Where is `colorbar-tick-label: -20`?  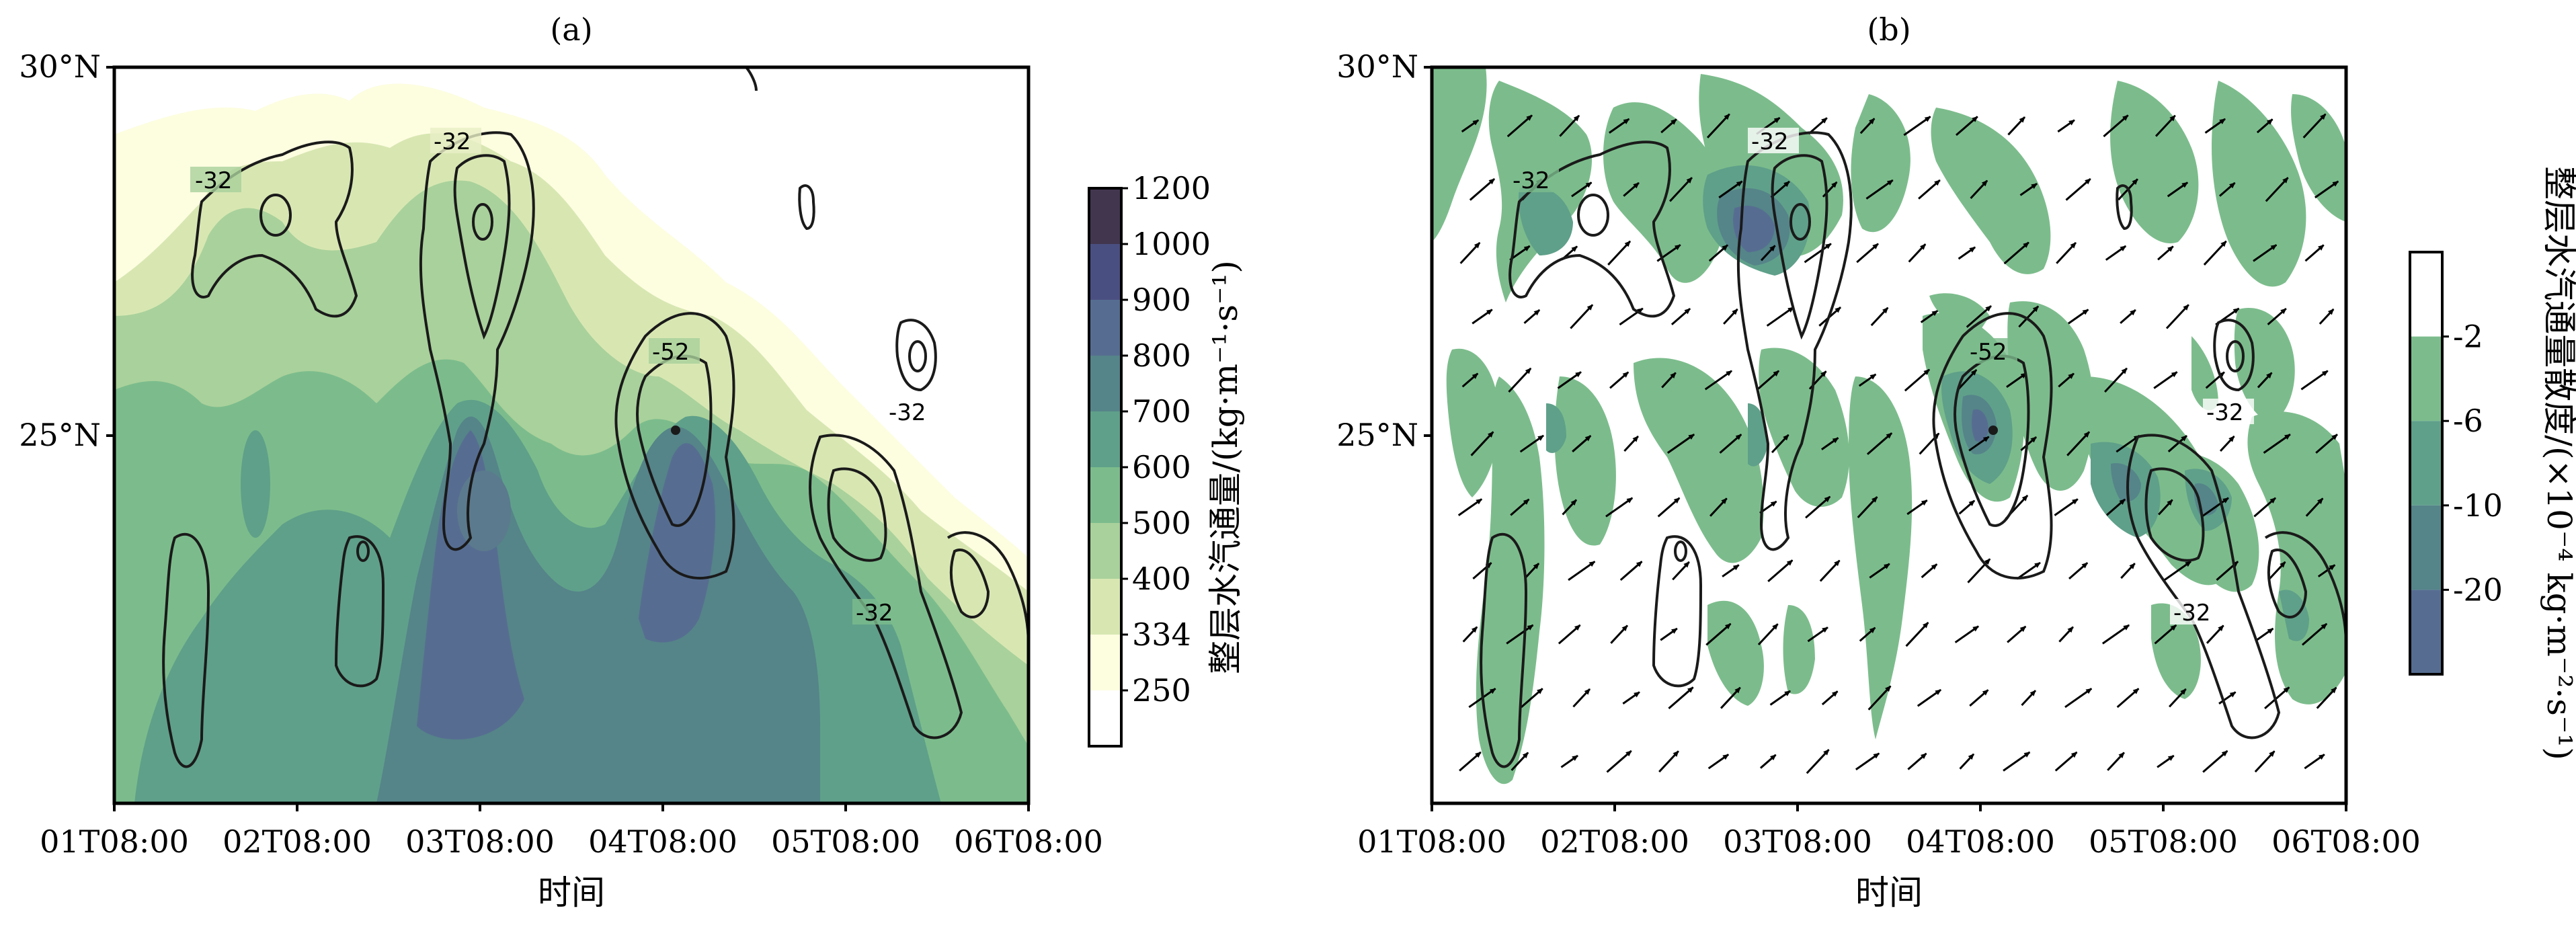
colorbar-tick-label: -20 is located at coordinates (2478, 589).